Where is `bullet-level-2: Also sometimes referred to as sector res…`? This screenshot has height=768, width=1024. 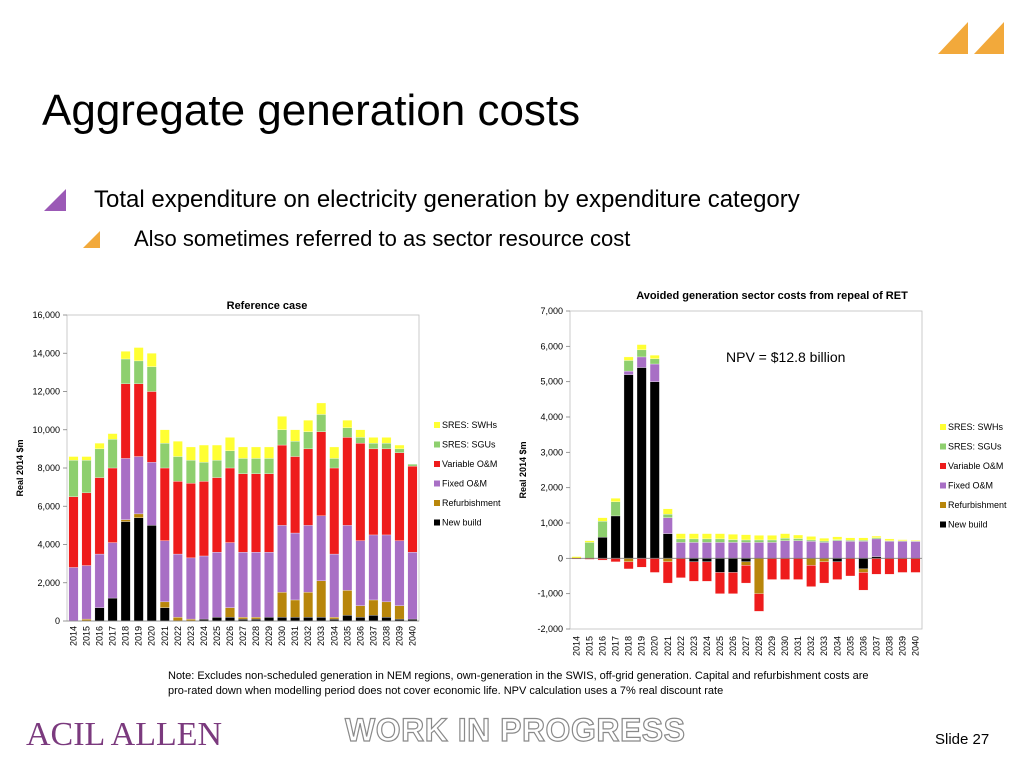 bullet-level-2: Also sometimes referred to as sector res… is located at coordinates (356, 239).